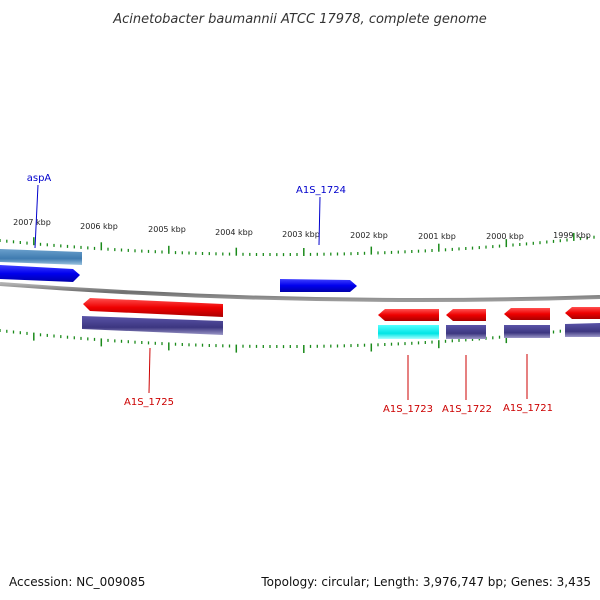  I want to click on scale-label: 1999 kbp, so click(572, 235).